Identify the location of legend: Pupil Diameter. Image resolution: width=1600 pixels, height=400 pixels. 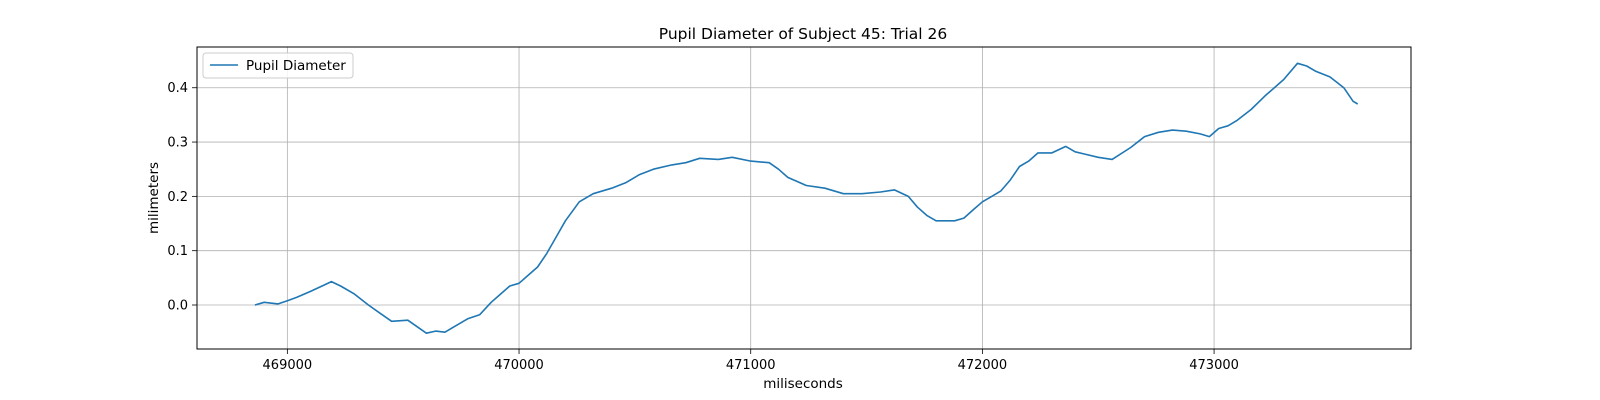
(278, 65).